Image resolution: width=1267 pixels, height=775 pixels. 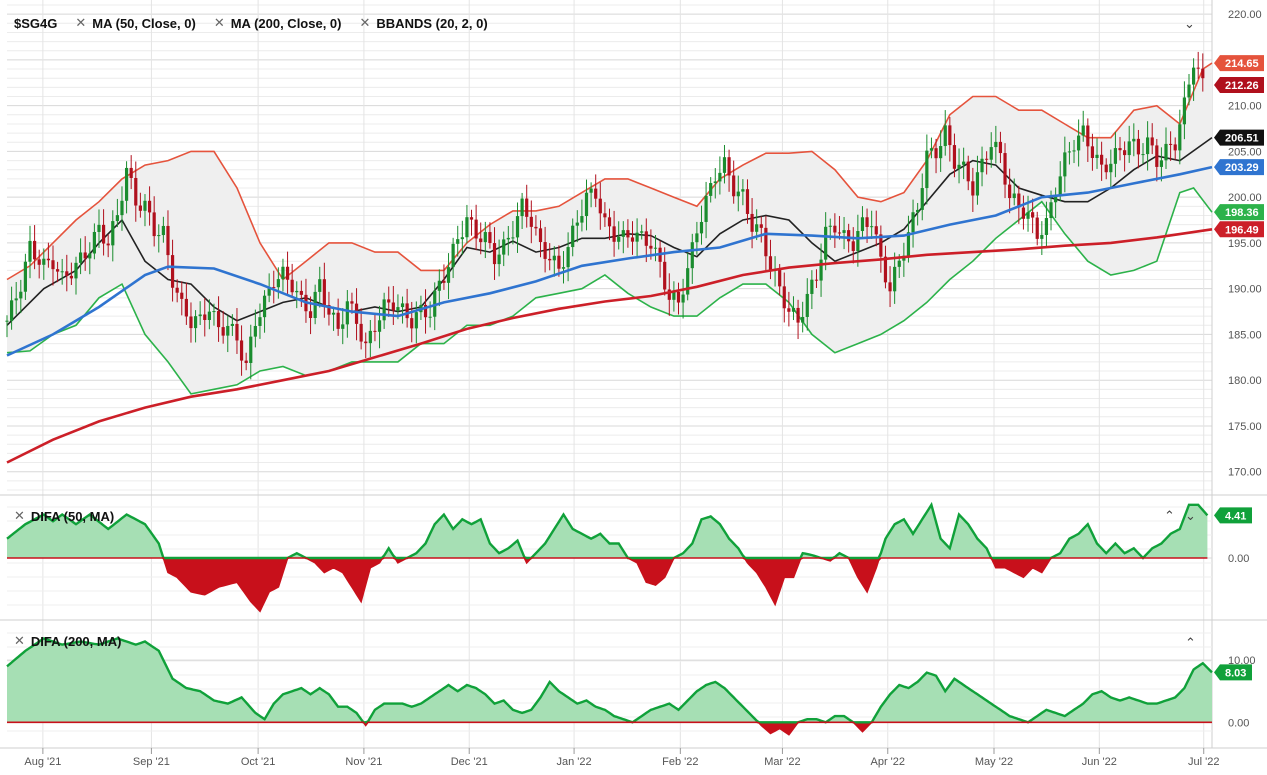 What do you see at coordinates (36, 23) in the screenshot?
I see `symbol-label: $SG4G` at bounding box center [36, 23].